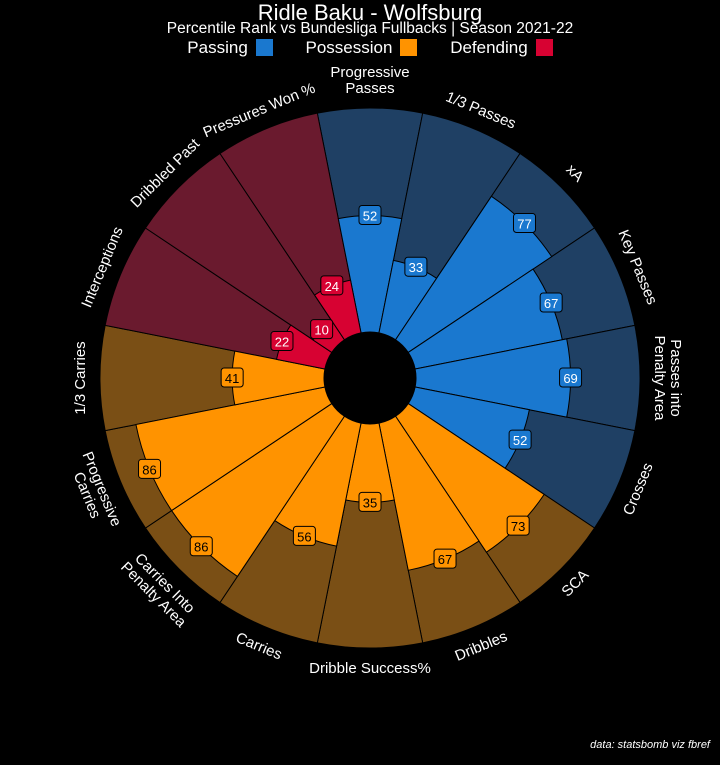  I want to click on category-label: Carries, so click(258, 646).